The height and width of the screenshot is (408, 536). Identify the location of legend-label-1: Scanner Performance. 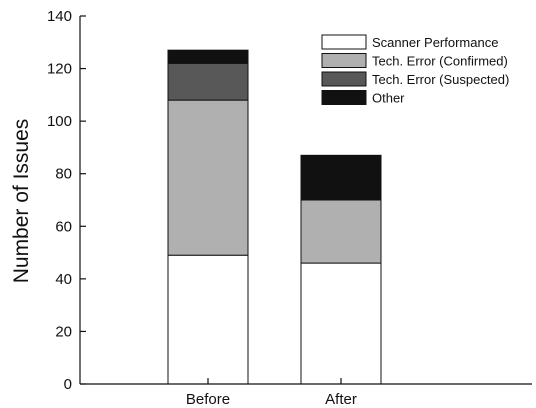
(435, 42).